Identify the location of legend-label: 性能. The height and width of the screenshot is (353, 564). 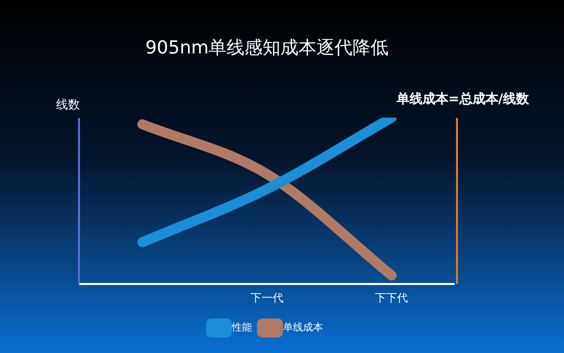
(241, 328).